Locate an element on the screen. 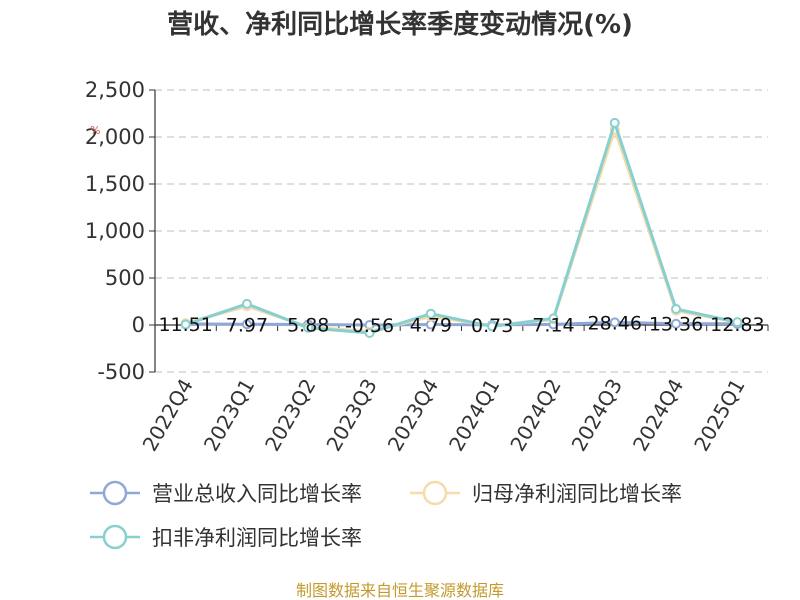  x-tick-label: 2023Q2 is located at coordinates (290, 415).